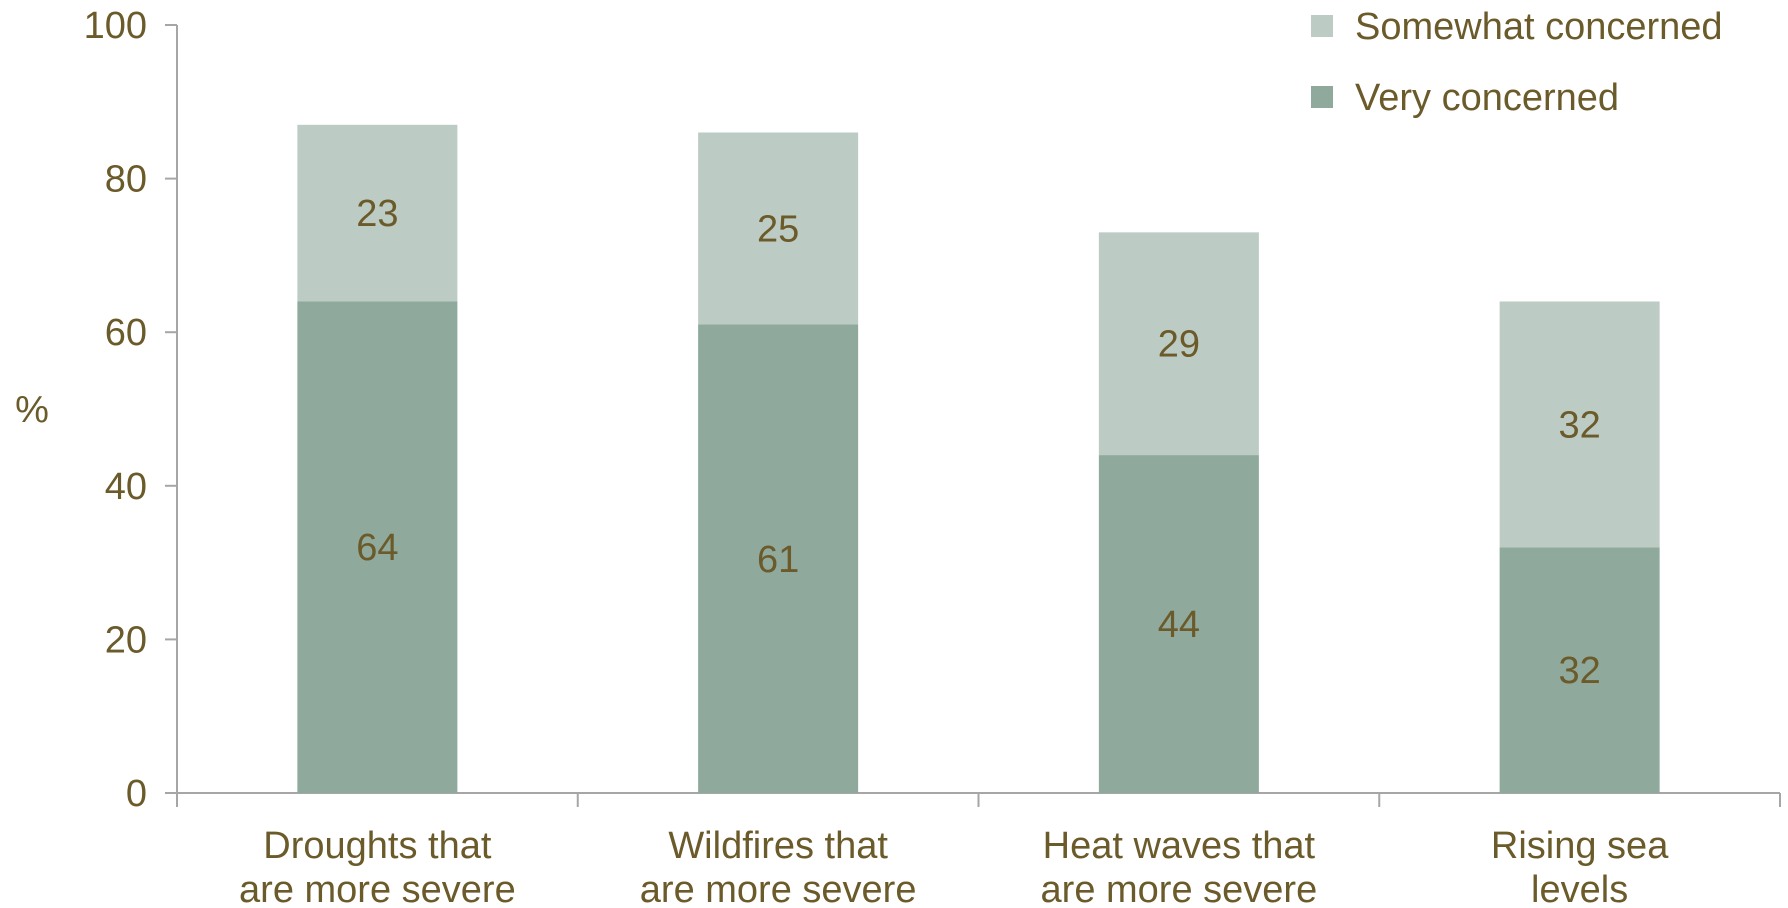 The width and height of the screenshot is (1788, 908). Describe the element at coordinates (1580, 846) in the screenshot. I see `x-category-label-line: Rising sea` at that location.